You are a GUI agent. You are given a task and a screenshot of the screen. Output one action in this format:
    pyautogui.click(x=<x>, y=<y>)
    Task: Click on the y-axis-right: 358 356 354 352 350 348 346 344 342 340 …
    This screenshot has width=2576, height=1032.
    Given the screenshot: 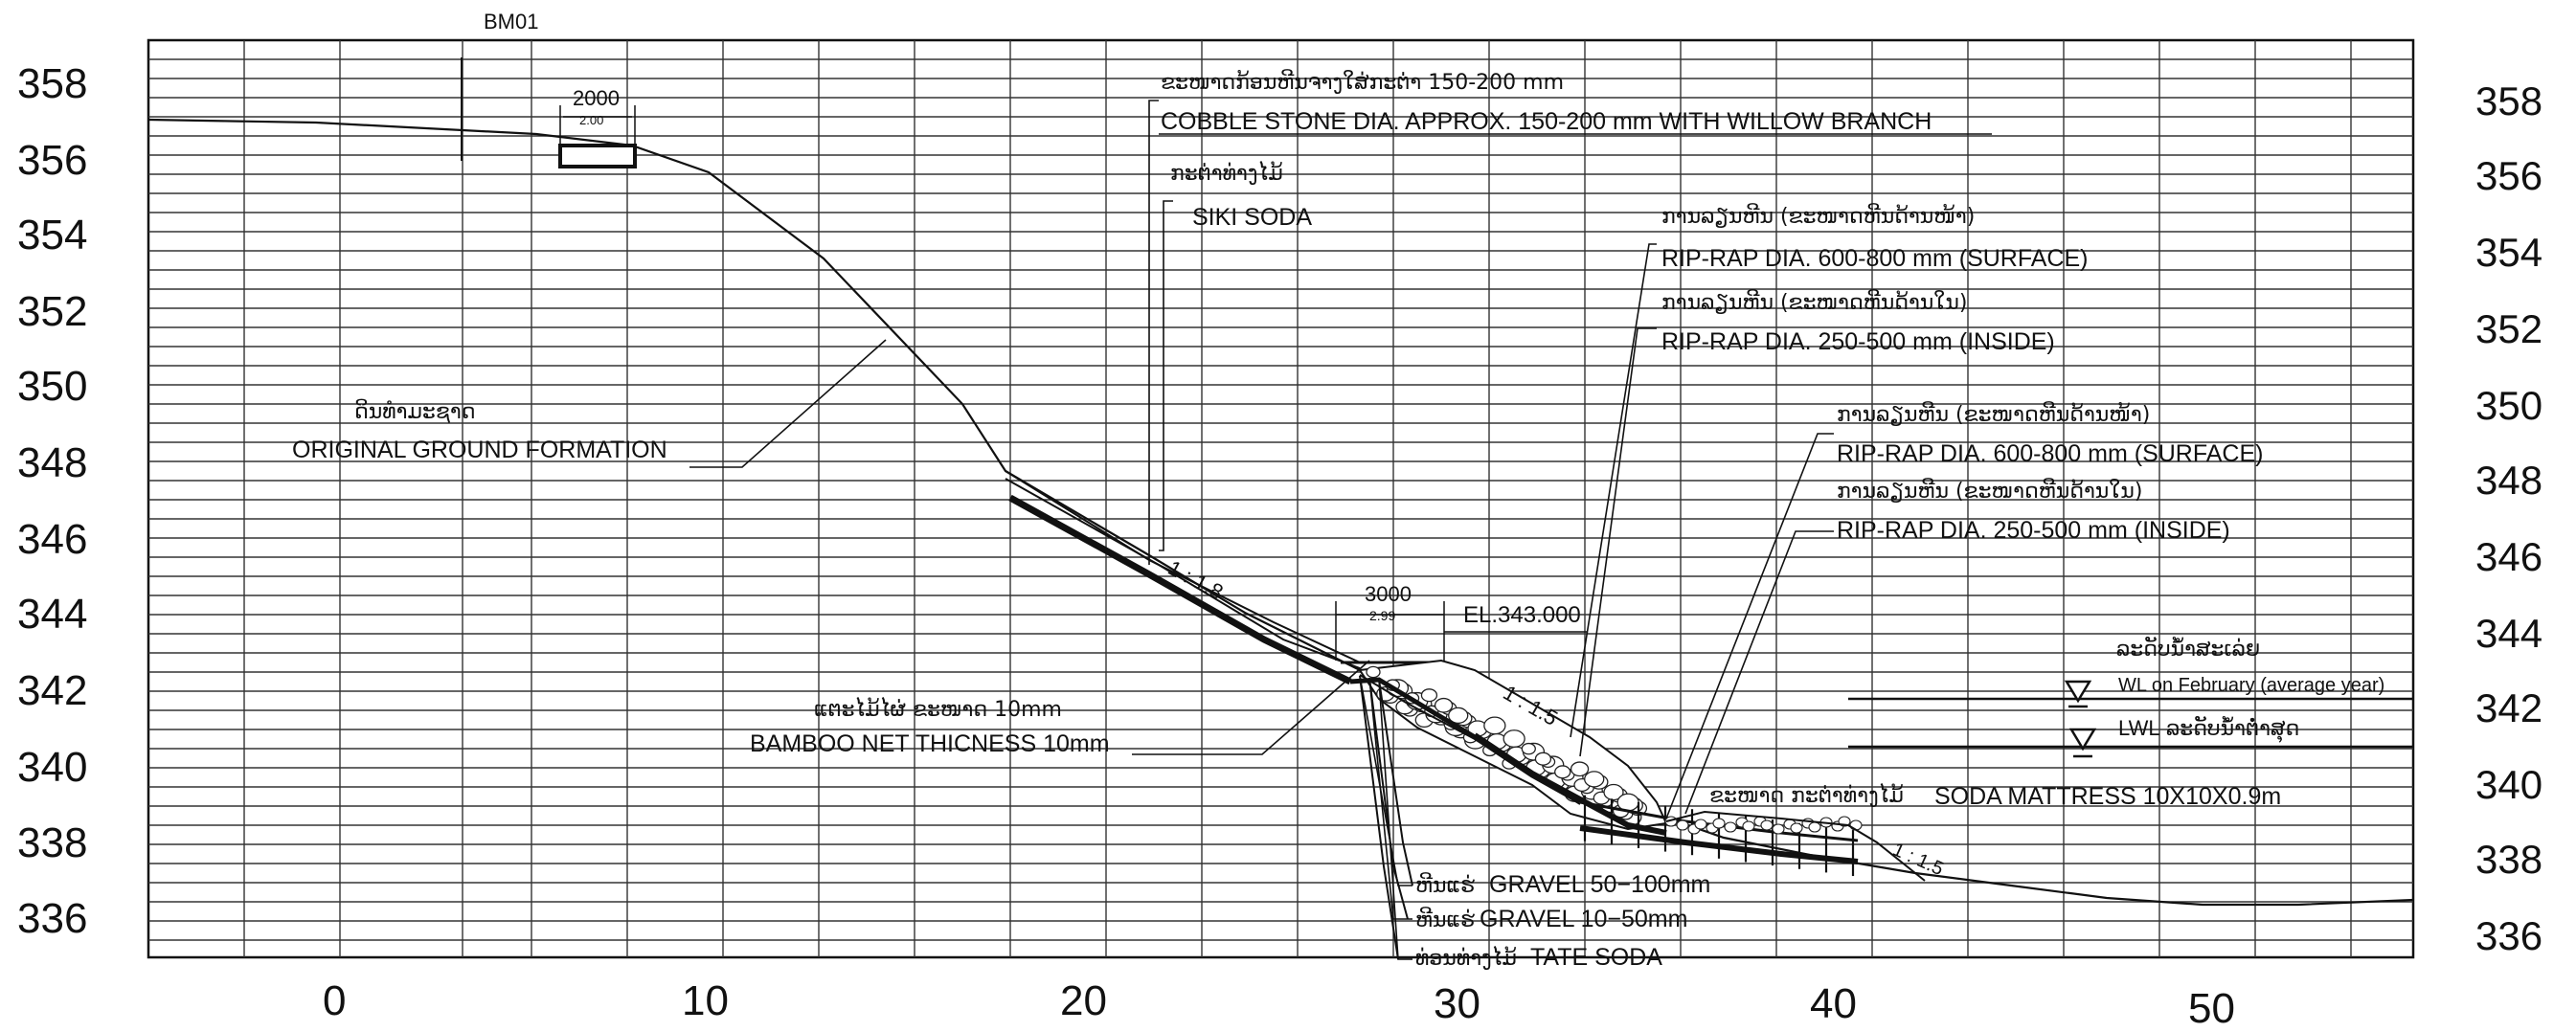 What is the action you would take?
    pyautogui.click(x=2508, y=519)
    